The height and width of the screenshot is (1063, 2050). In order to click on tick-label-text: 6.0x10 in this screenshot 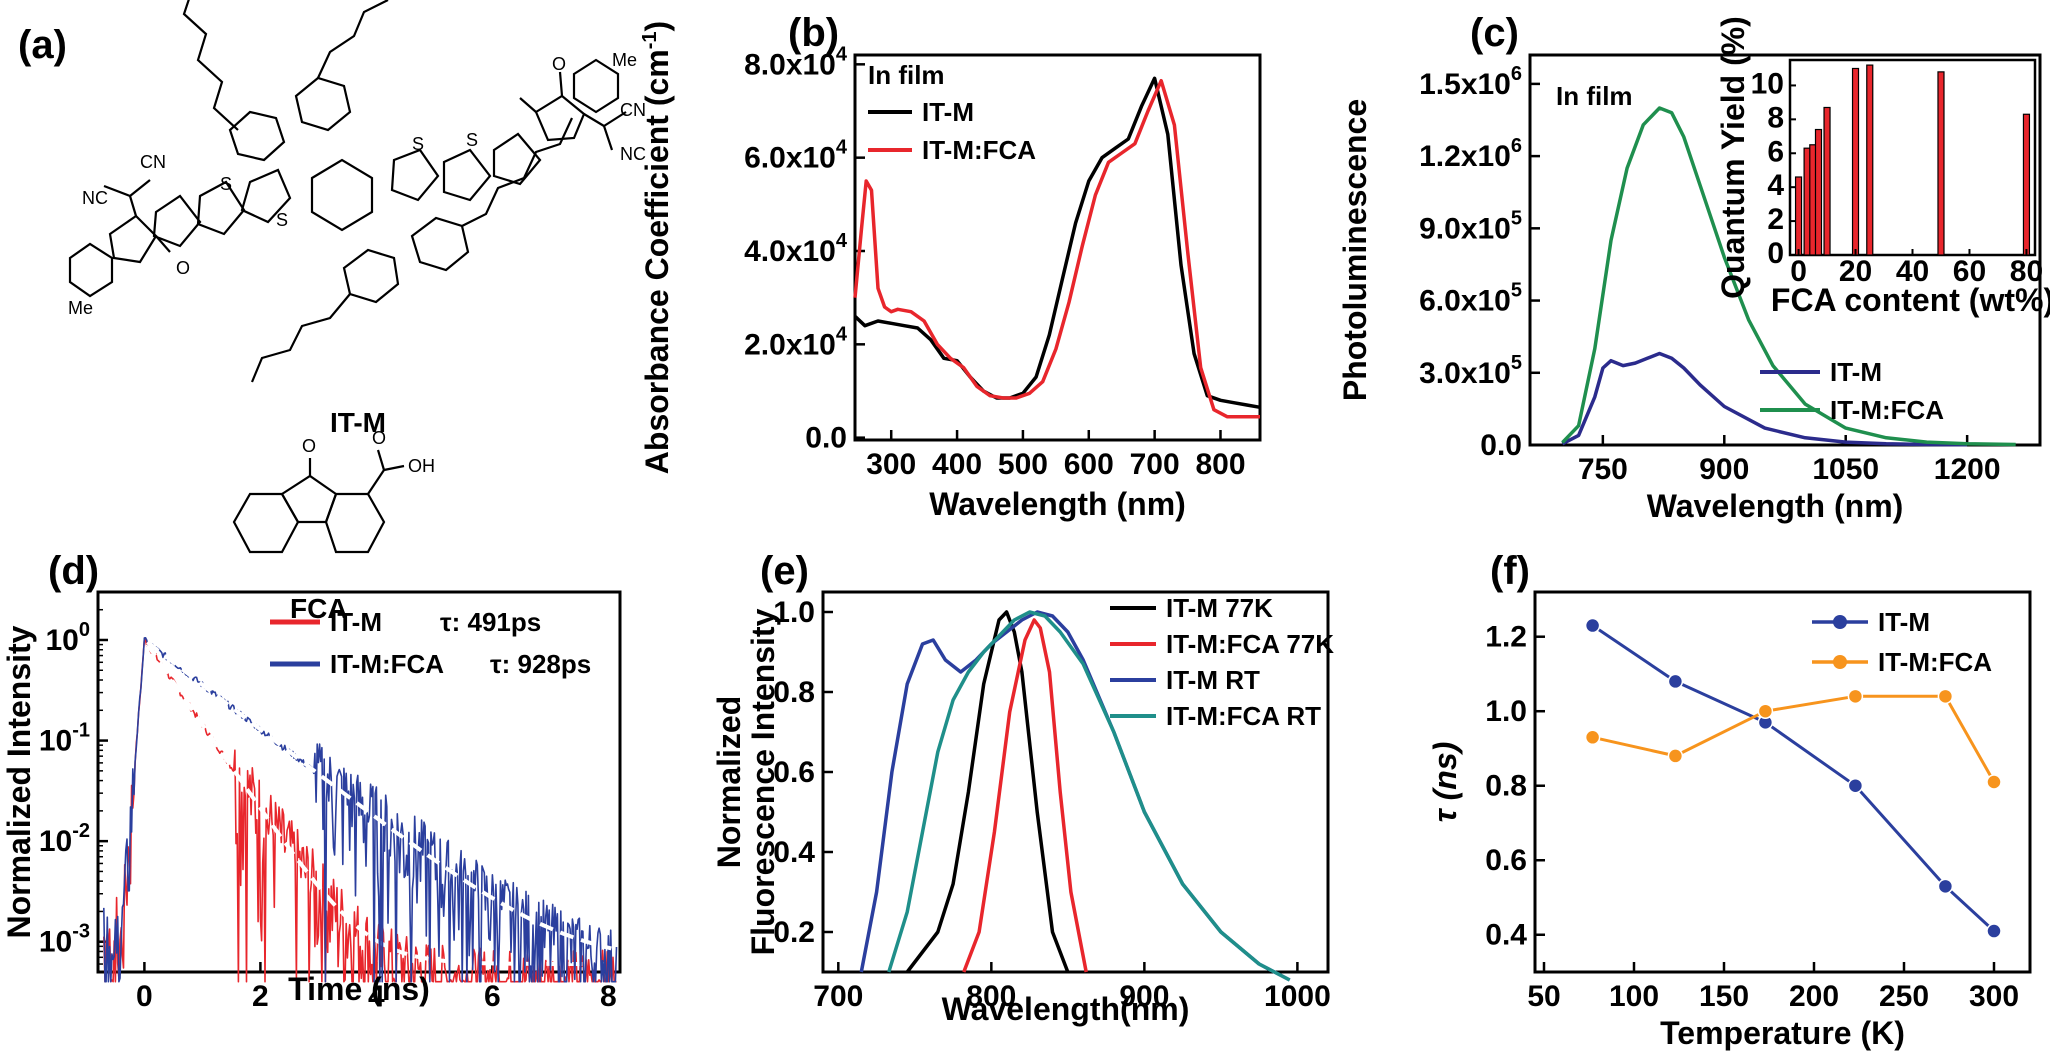, I will do `click(1465, 301)`.